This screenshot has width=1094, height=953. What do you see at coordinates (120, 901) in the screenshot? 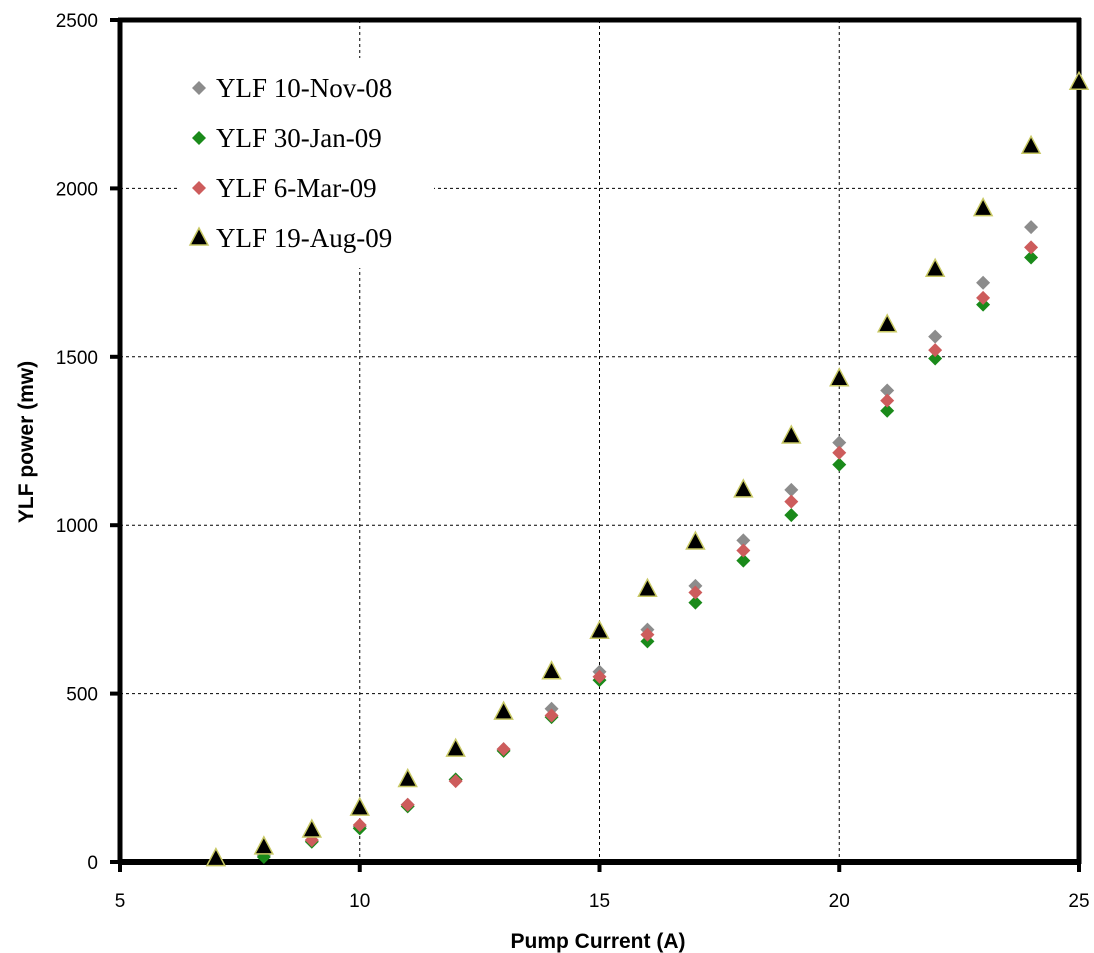
I see `x-tick-label: 5` at bounding box center [120, 901].